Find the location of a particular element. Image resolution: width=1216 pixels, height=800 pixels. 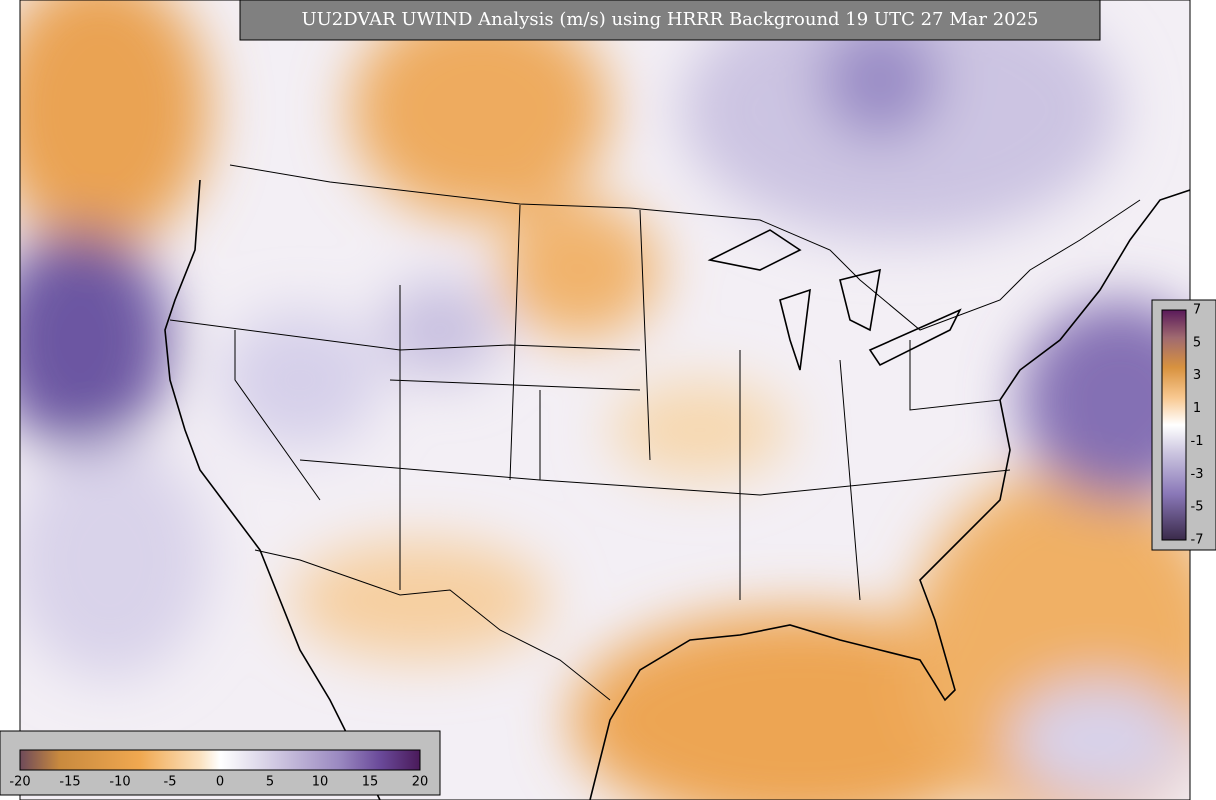

colorbar-tick-label: -10 is located at coordinates (119, 782).